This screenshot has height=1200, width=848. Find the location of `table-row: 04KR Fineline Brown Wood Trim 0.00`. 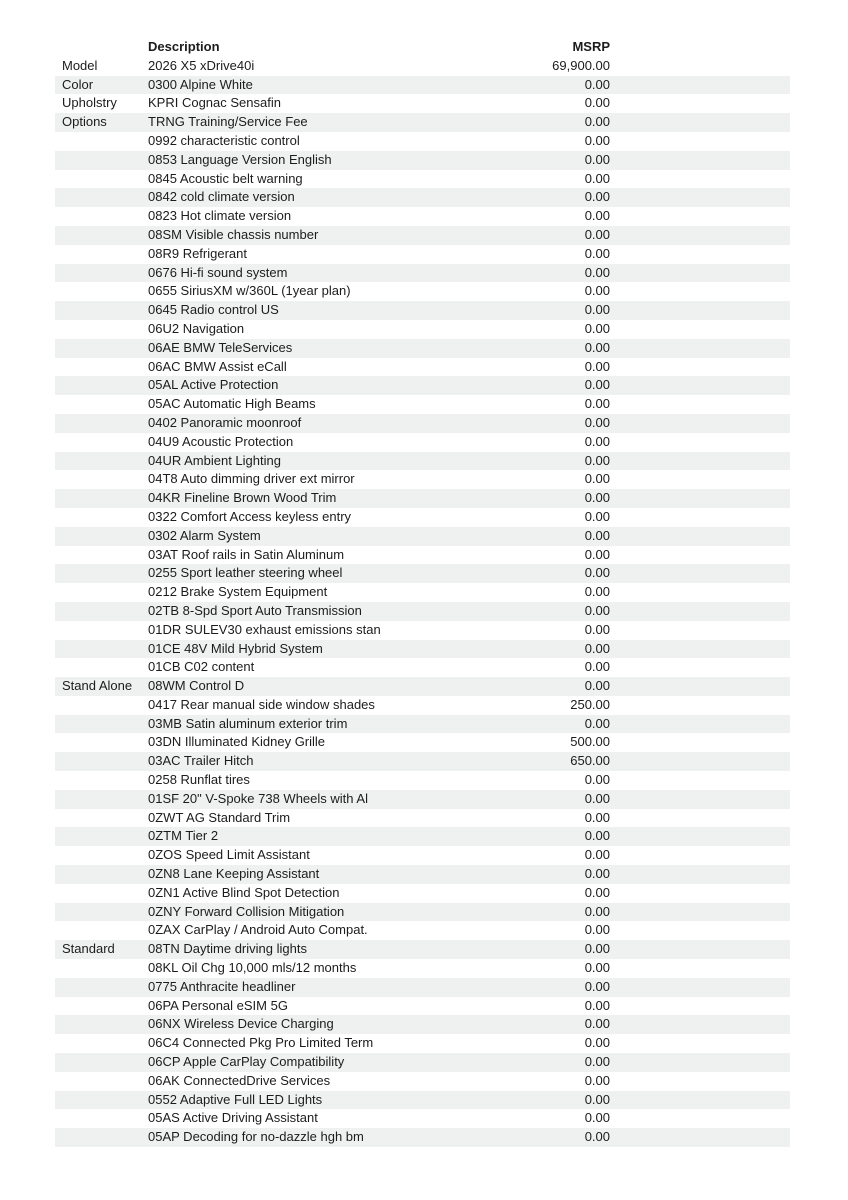

table-row: 04KR Fineline Brown Wood Trim 0.00 is located at coordinates (422, 498).